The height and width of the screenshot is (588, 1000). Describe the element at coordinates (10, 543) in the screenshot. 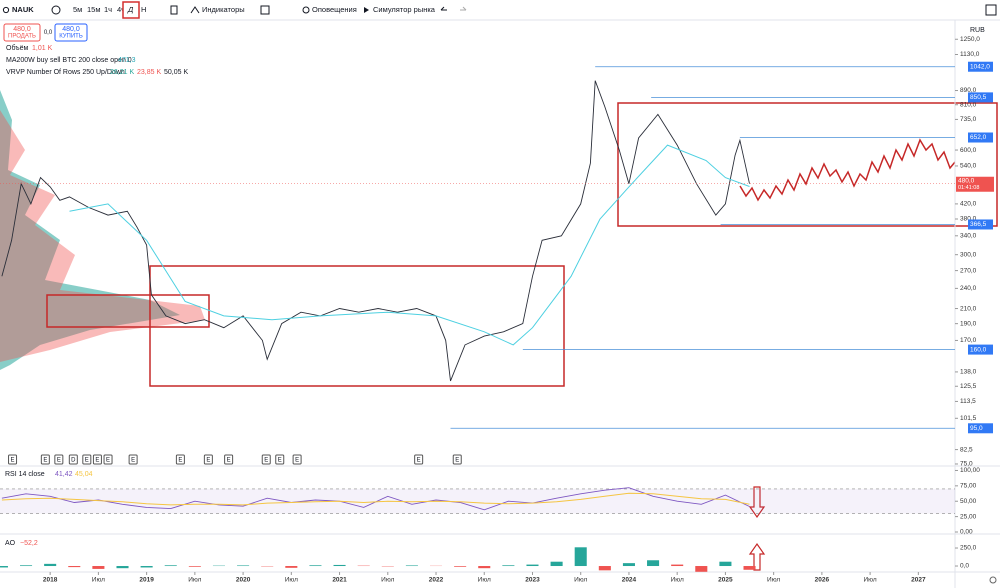

I see `panel-title: AO` at that location.